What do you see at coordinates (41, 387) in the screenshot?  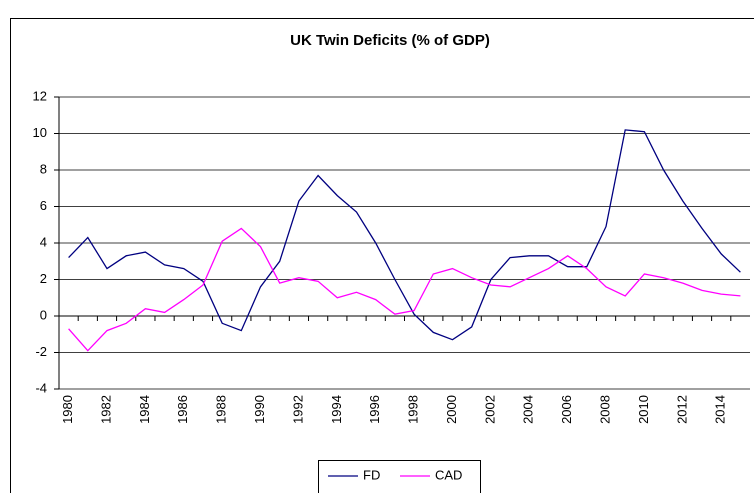 I see `y-tick-label: -4` at bounding box center [41, 387].